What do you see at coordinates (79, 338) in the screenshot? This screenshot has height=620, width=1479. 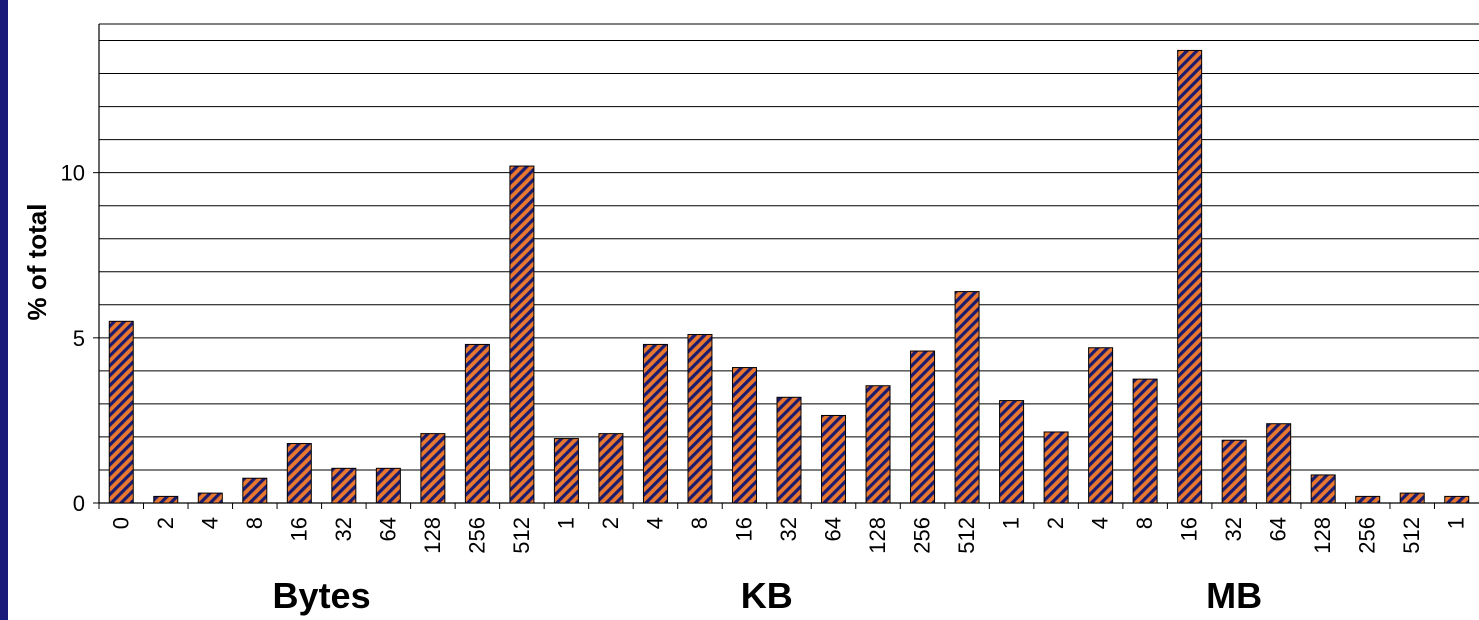 I see `y-tick-label: 5` at bounding box center [79, 338].